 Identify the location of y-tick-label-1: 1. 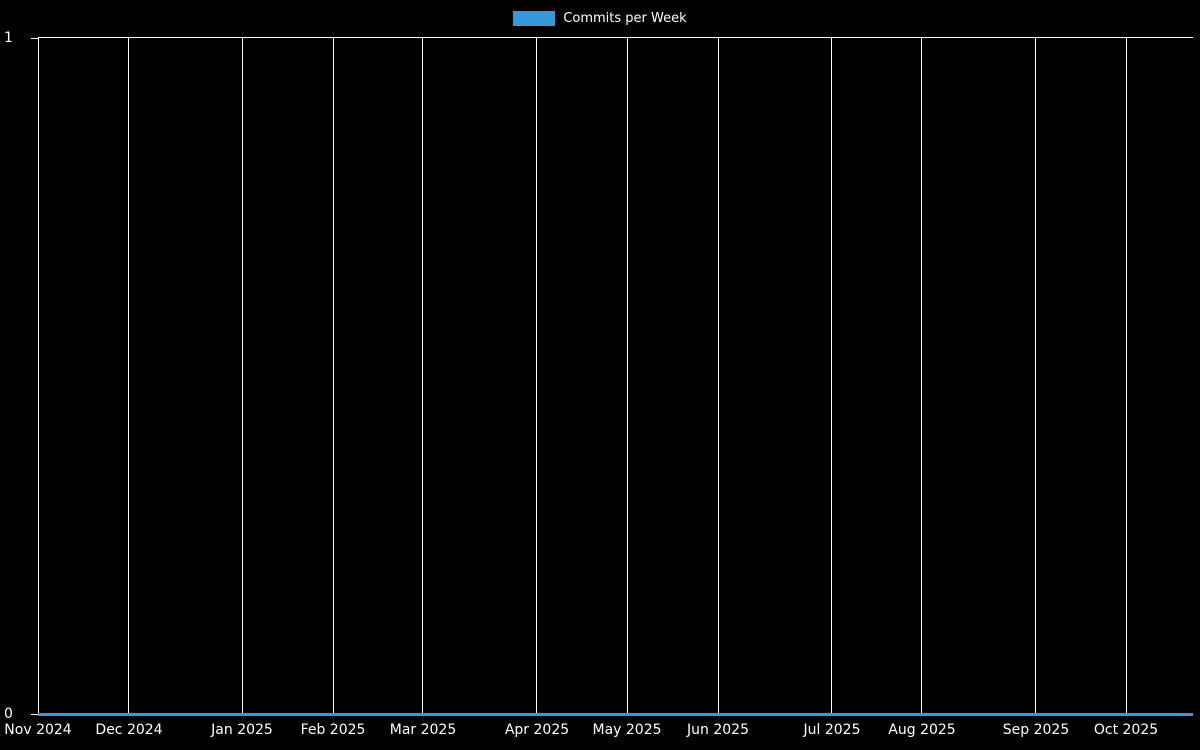
(8, 38).